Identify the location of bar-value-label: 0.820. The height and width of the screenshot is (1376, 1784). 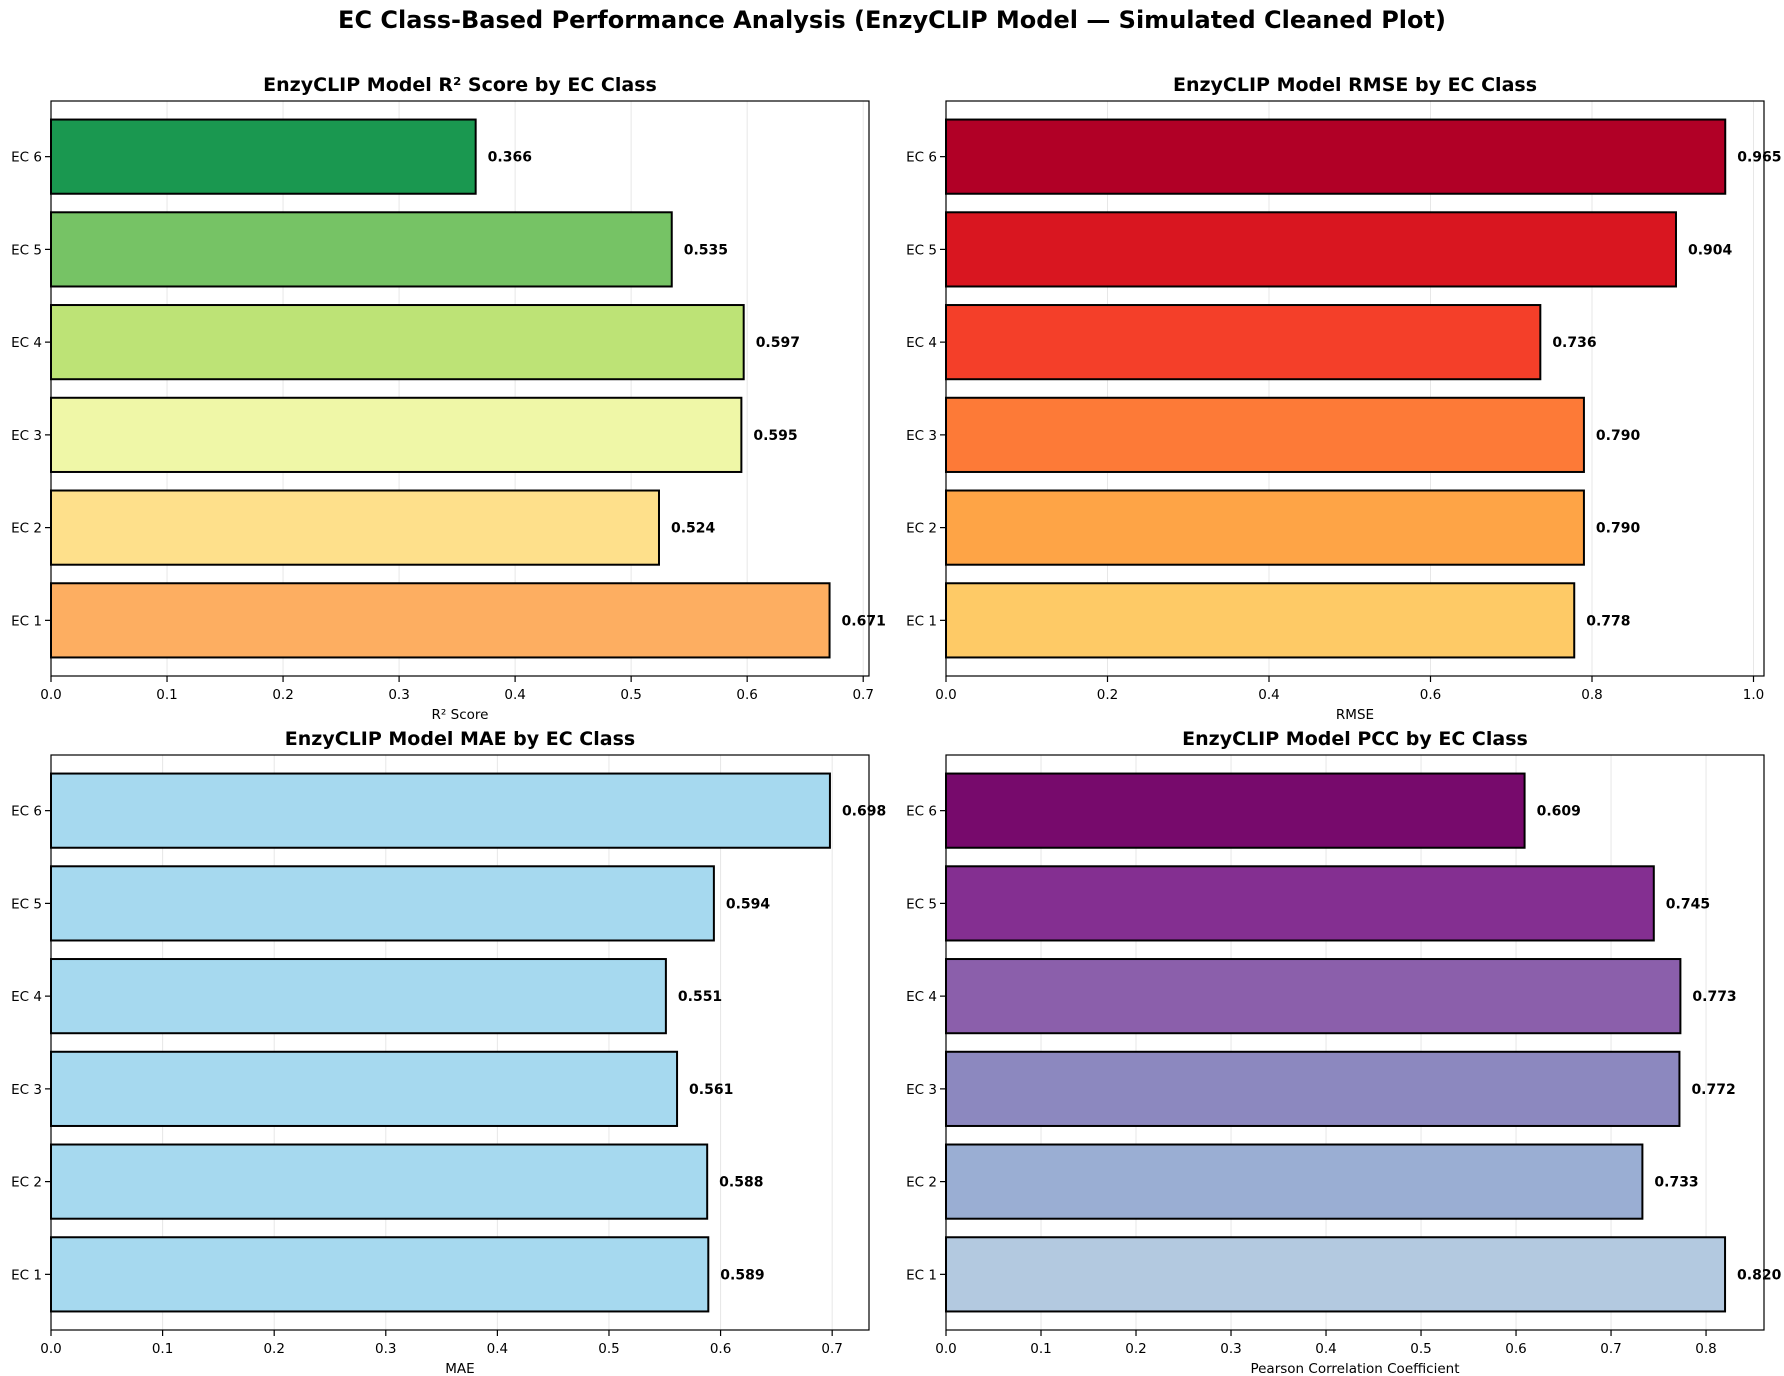
(1759, 1275).